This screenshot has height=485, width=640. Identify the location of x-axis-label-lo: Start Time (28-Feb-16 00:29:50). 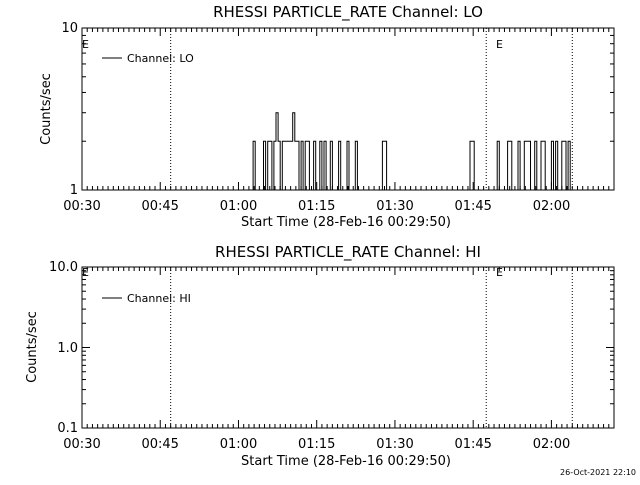
(346, 222).